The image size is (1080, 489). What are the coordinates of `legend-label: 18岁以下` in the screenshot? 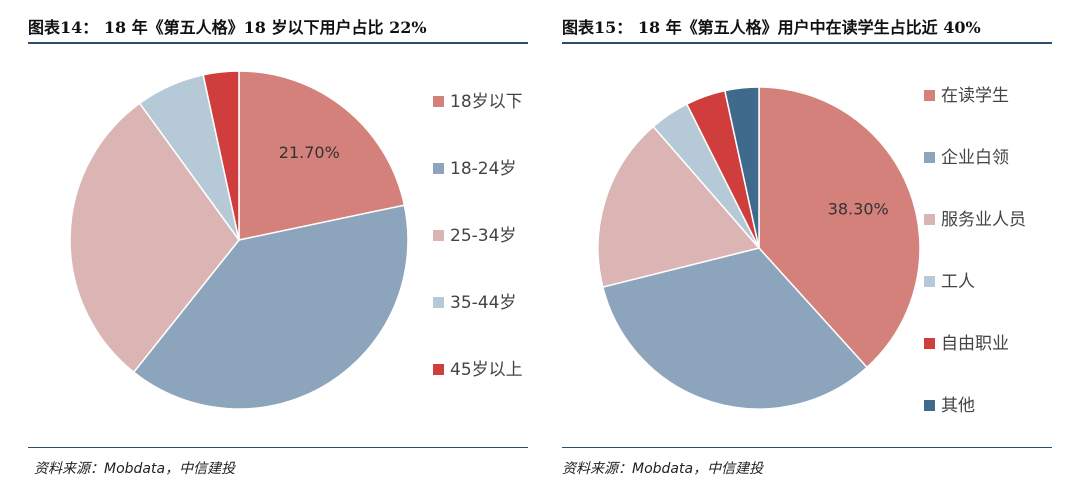 It's located at (486, 102).